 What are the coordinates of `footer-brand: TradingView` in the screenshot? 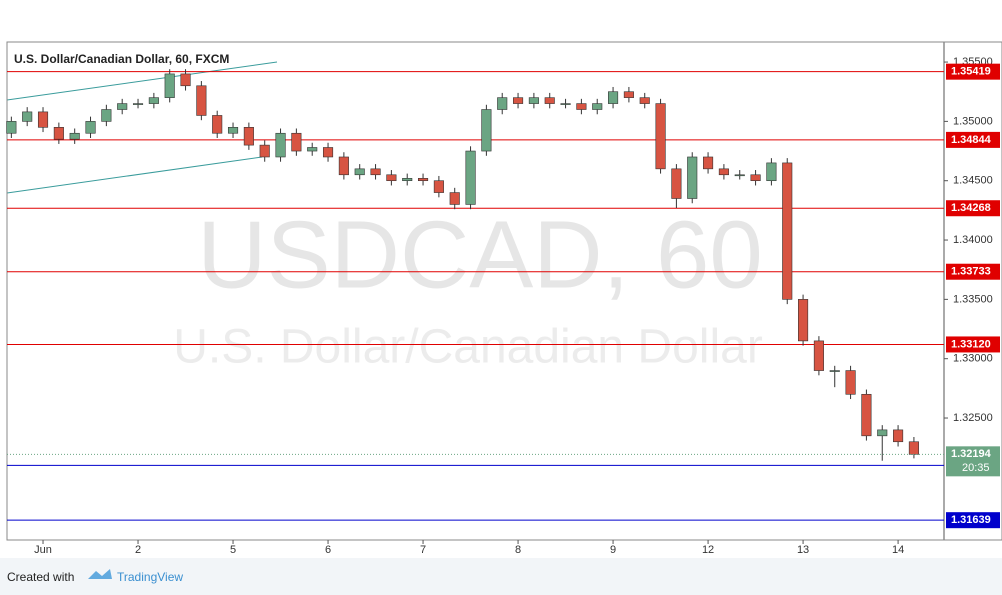 It's located at (150, 577).